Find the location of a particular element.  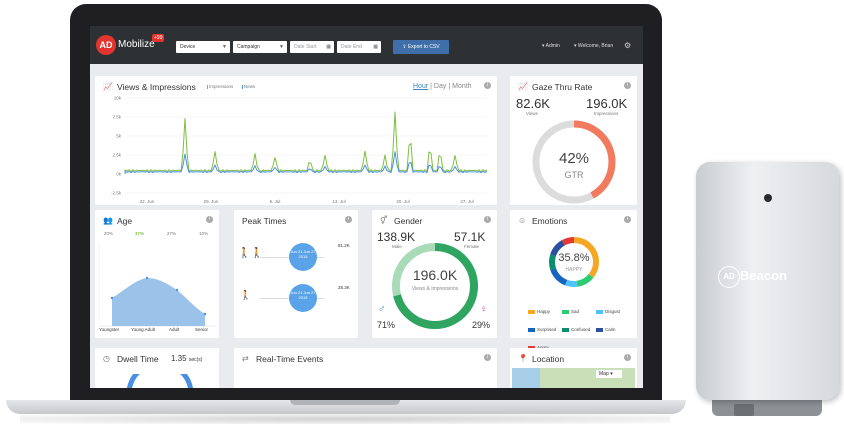

beacon-sensor is located at coordinates (768, 198).